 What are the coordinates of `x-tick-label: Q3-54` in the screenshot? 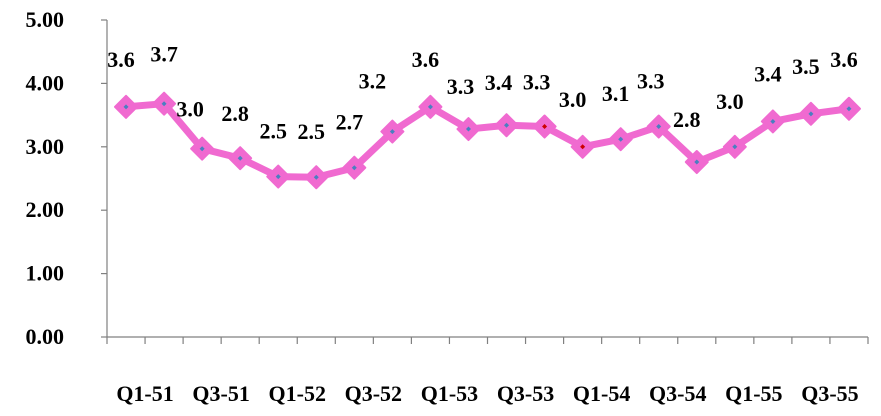 It's located at (677, 393).